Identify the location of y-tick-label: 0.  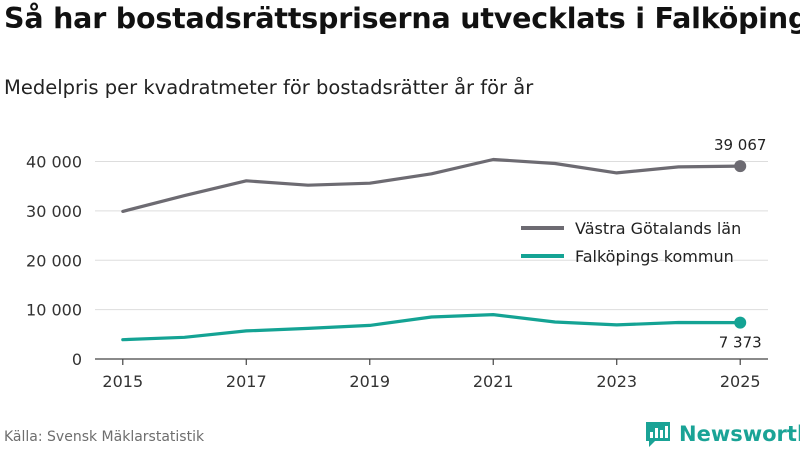
(77, 359).